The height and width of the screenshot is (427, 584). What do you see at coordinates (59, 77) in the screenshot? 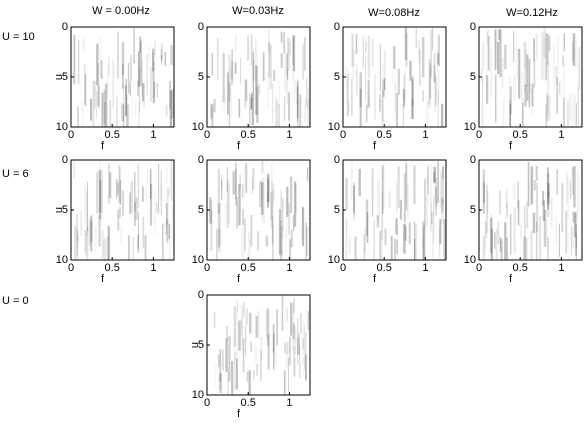
I see `y-axis-label: u` at bounding box center [59, 77].